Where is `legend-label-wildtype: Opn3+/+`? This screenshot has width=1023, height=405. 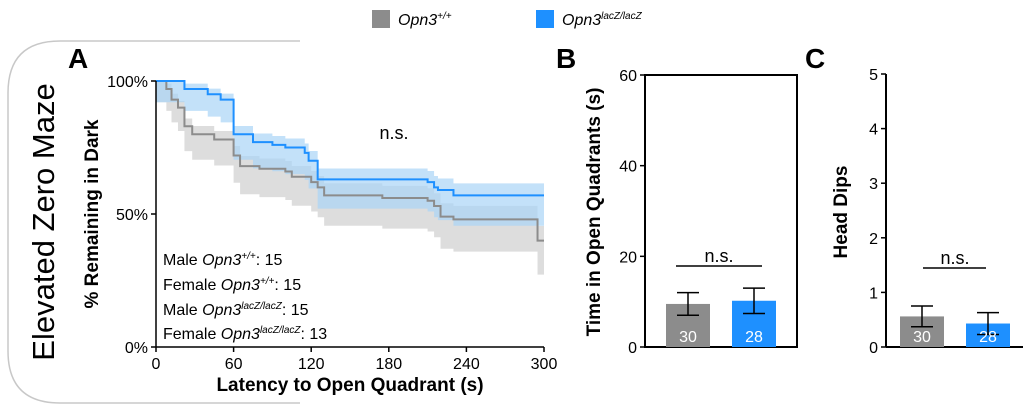
legend-label-wildtype: Opn3+/+ is located at coordinates (425, 20).